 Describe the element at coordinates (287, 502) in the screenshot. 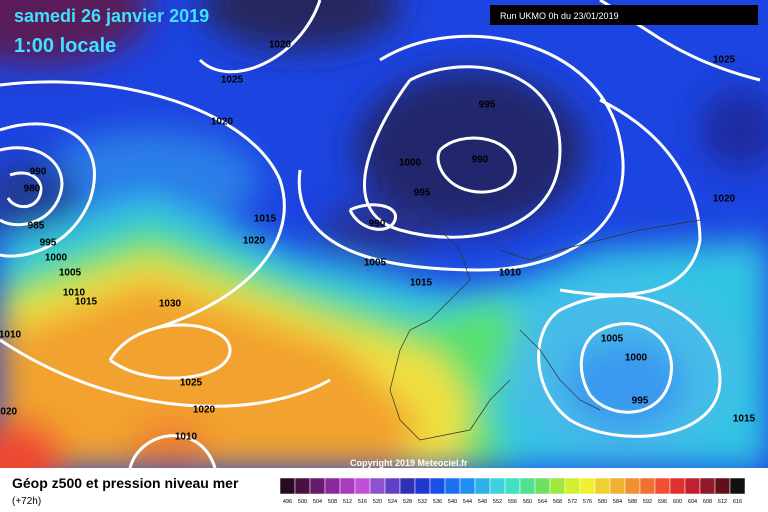

I see `scale-label: 496` at that location.